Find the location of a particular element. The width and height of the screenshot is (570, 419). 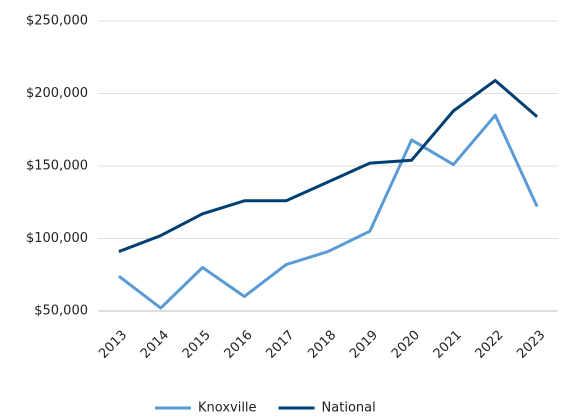

x-tick-label: 2014 is located at coordinates (155, 345).